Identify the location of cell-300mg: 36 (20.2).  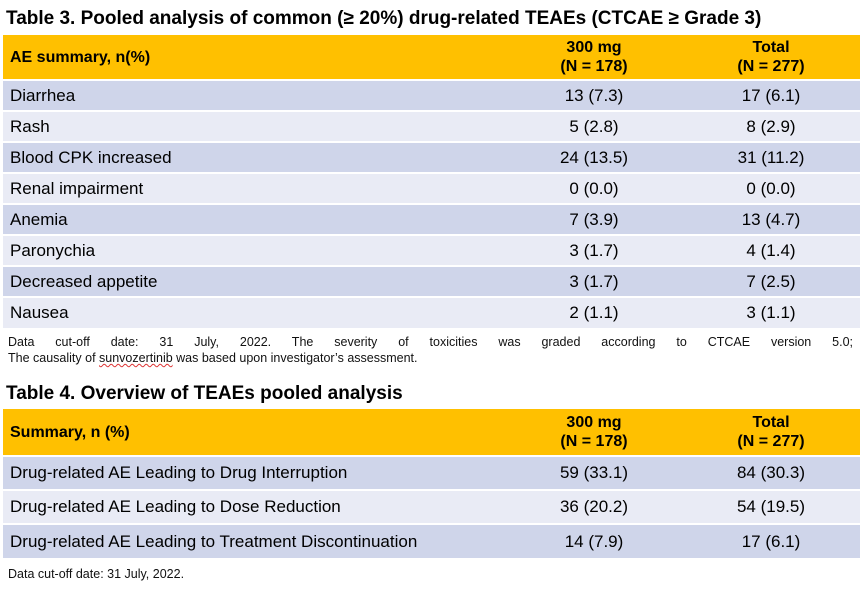
(594, 506).